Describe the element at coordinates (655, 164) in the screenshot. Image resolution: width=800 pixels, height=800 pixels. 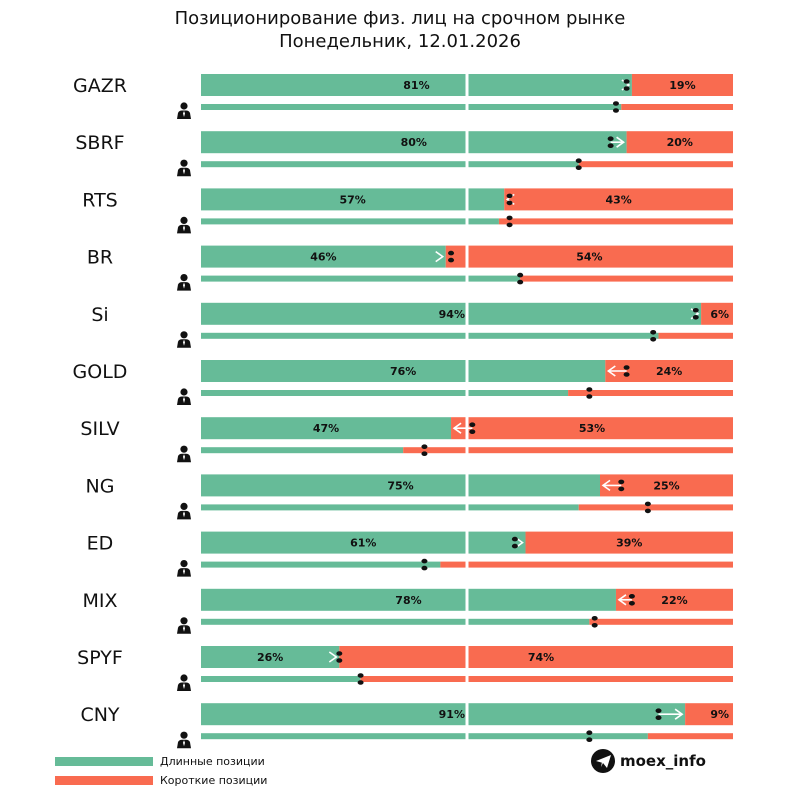
I see `secondary-short-bar-sbrf` at that location.